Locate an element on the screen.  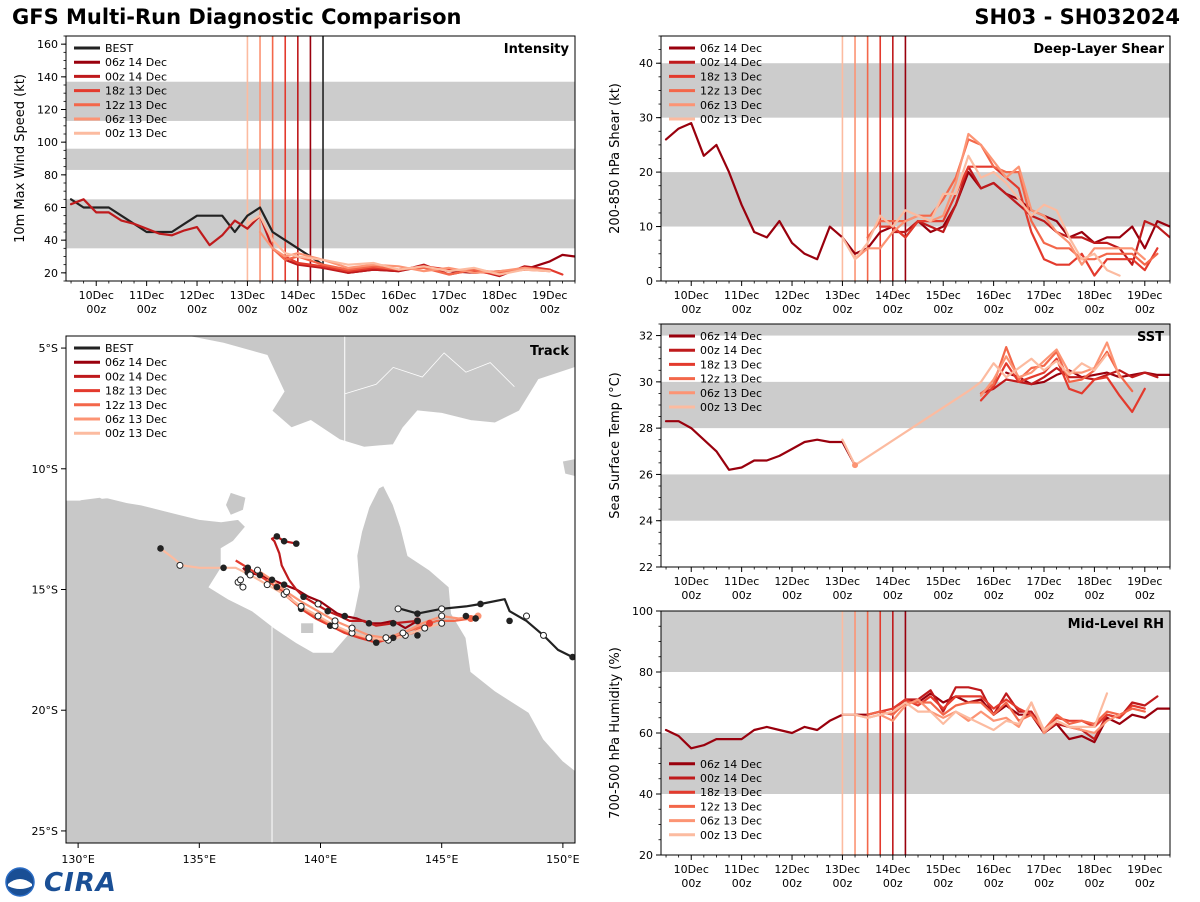
land-png-tip is located at coordinates (568, 467).